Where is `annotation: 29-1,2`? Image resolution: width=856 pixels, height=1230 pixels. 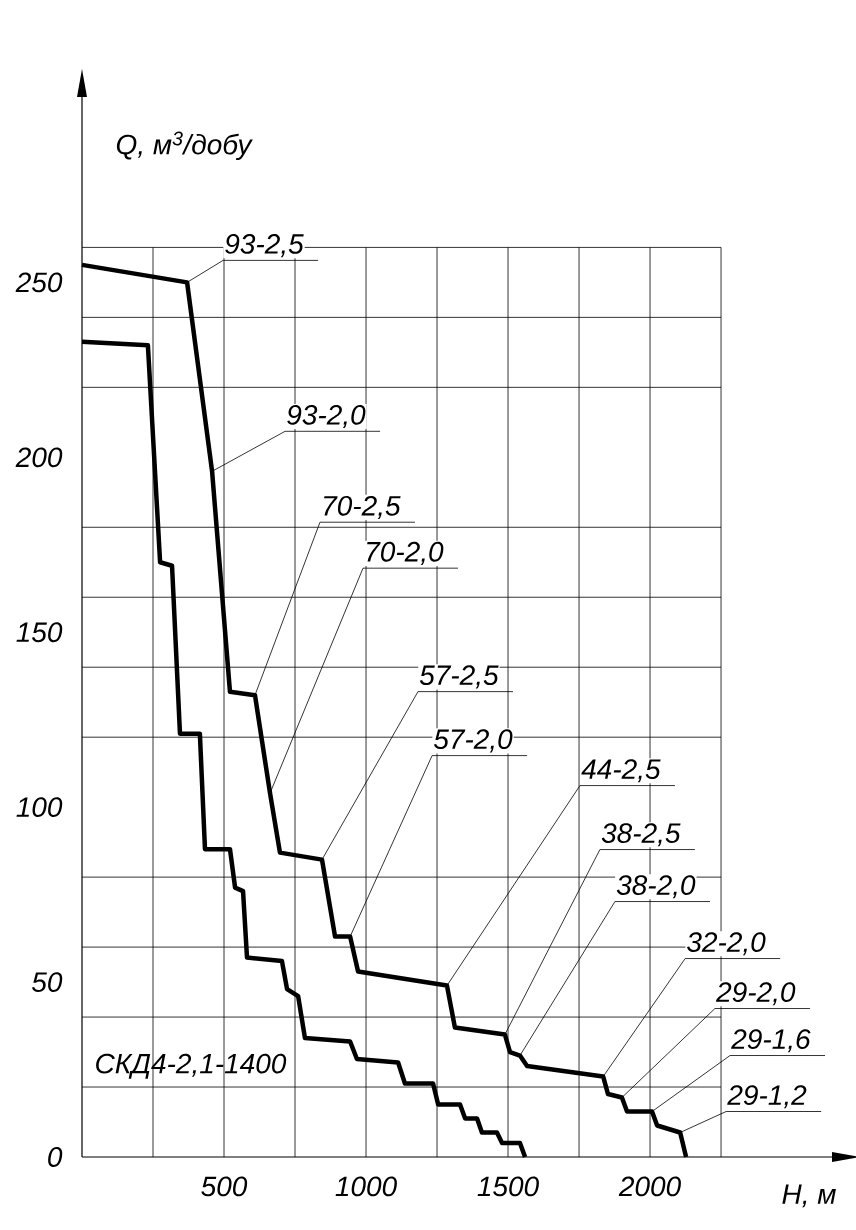
annotation: 29-1,2 is located at coordinates (767, 1097).